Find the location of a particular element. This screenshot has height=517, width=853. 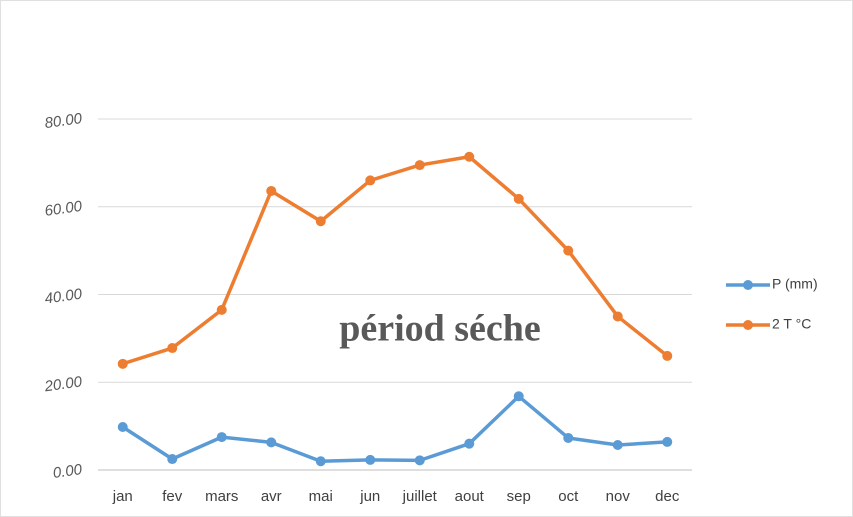

x-tick-label: oct is located at coordinates (568, 496).